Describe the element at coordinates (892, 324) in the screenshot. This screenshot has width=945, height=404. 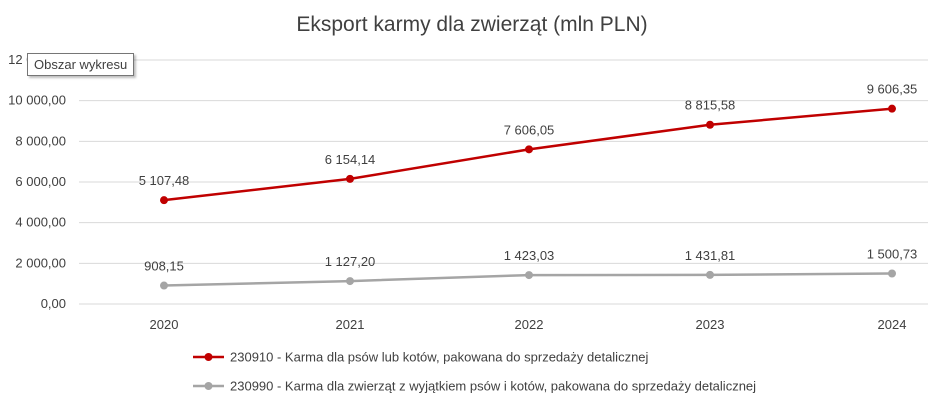
I see `x-tick-label: 2024` at that location.